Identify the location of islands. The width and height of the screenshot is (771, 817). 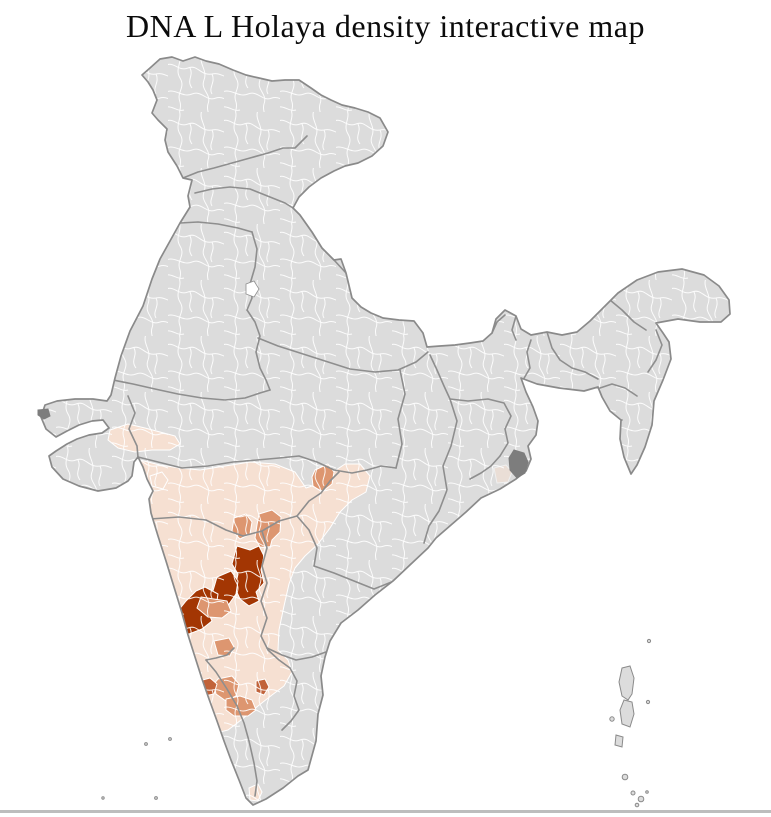
(376, 723).